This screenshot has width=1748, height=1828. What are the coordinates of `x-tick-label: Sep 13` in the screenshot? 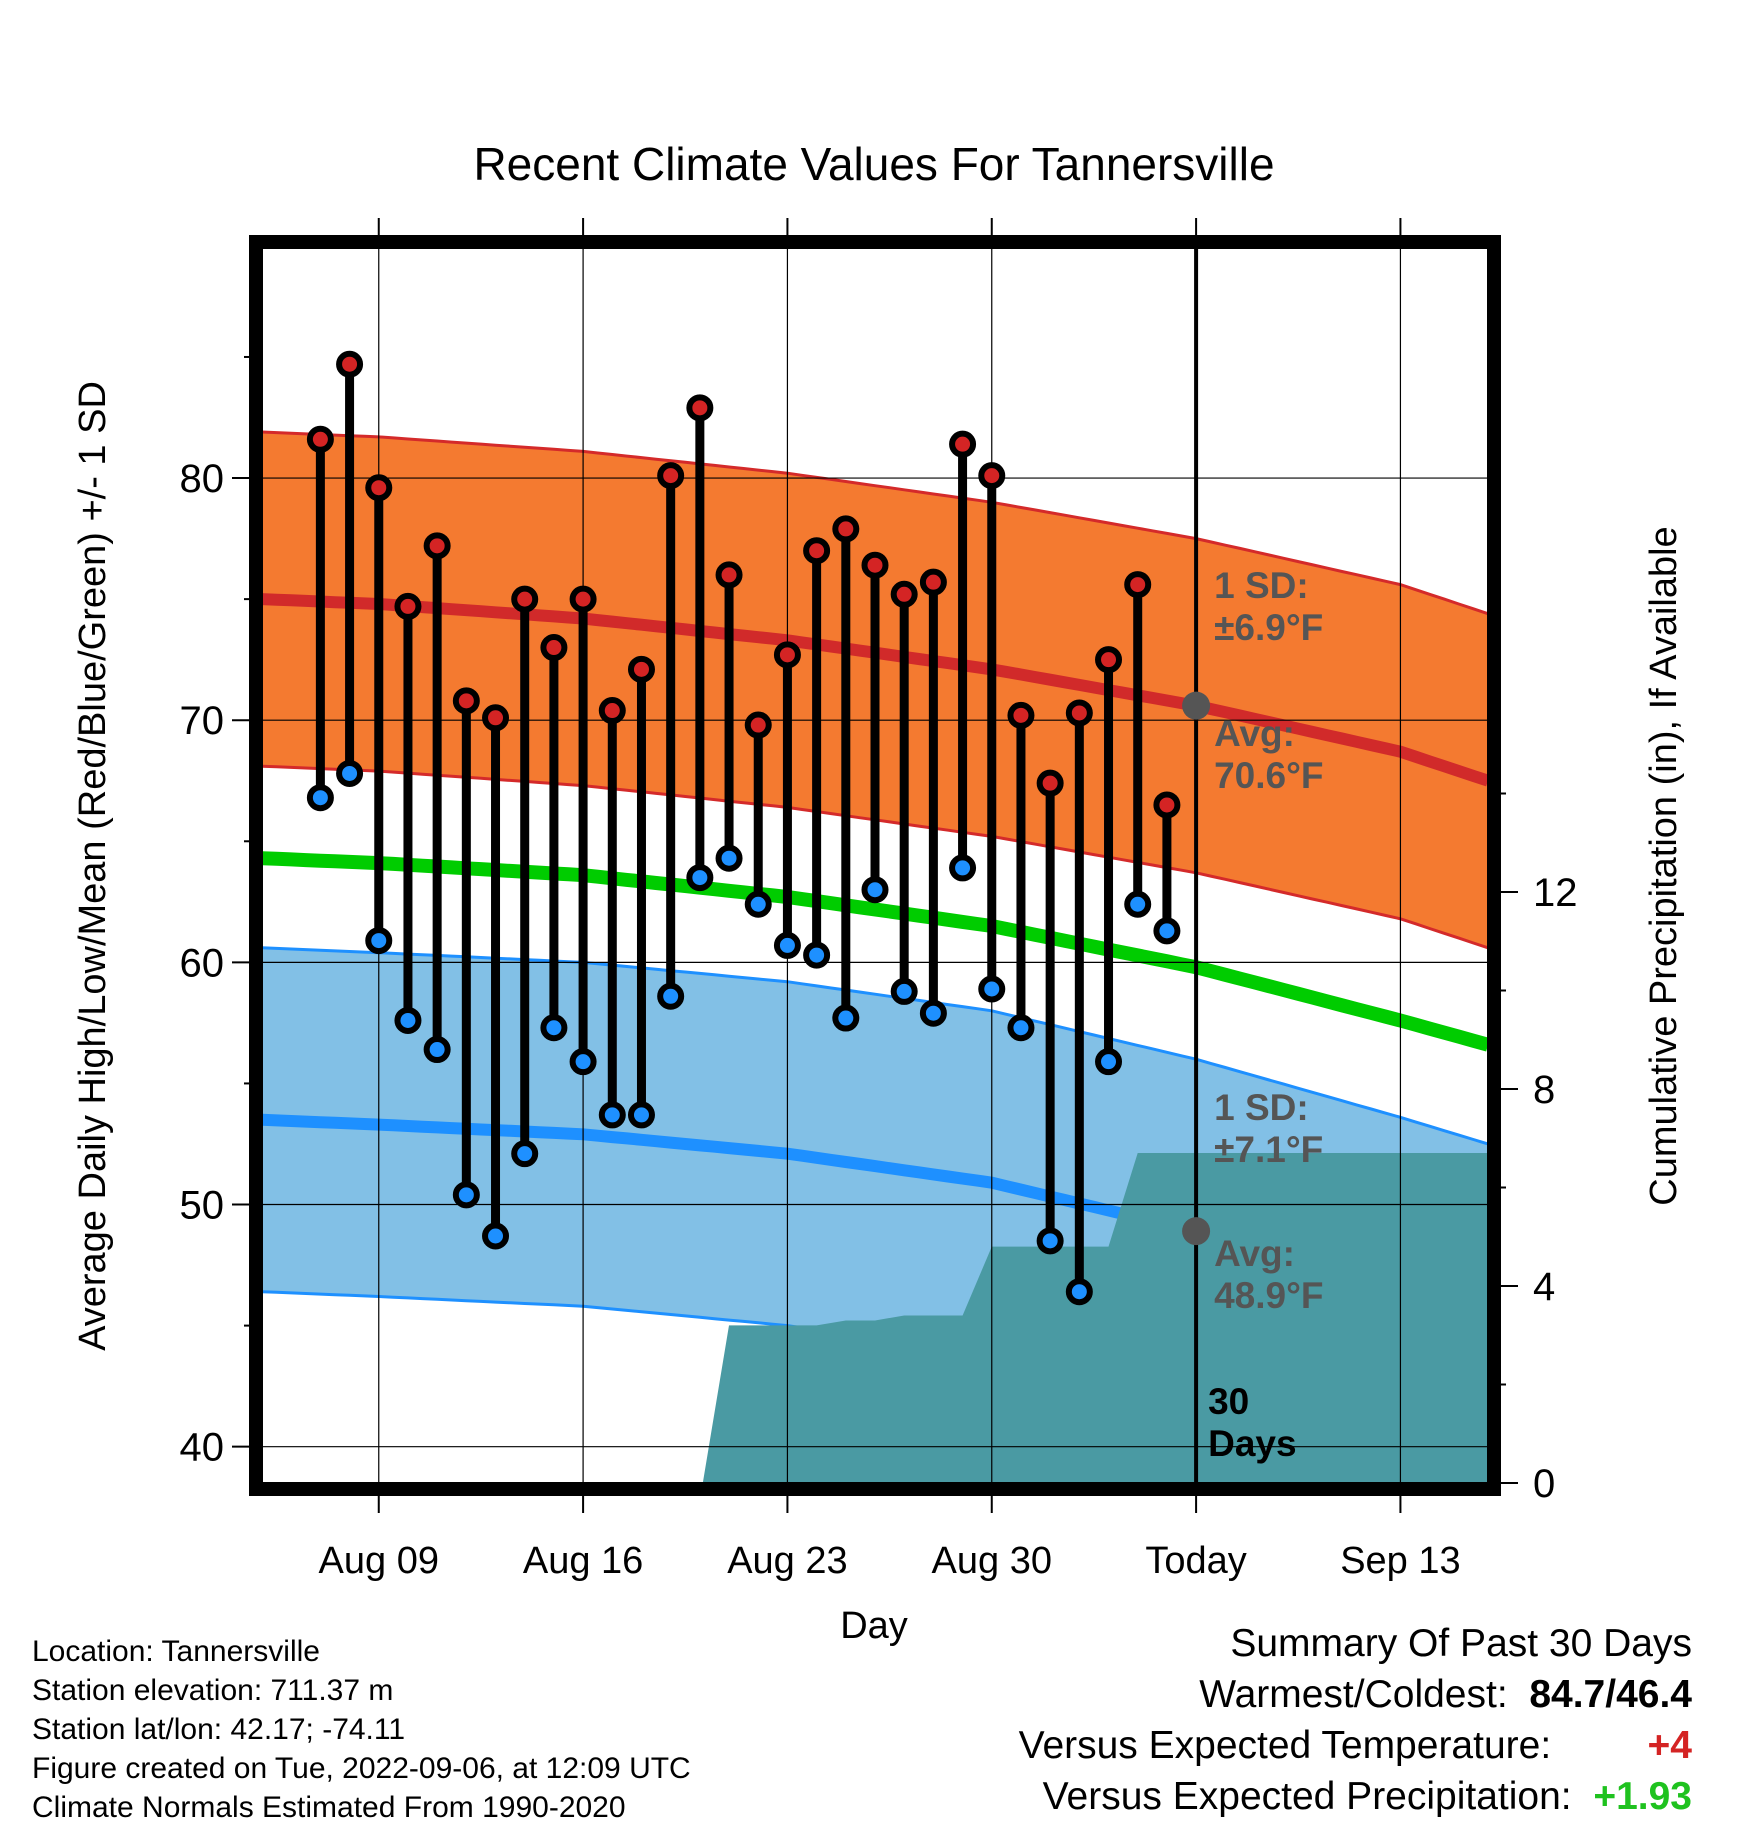 It's located at (1400, 1561).